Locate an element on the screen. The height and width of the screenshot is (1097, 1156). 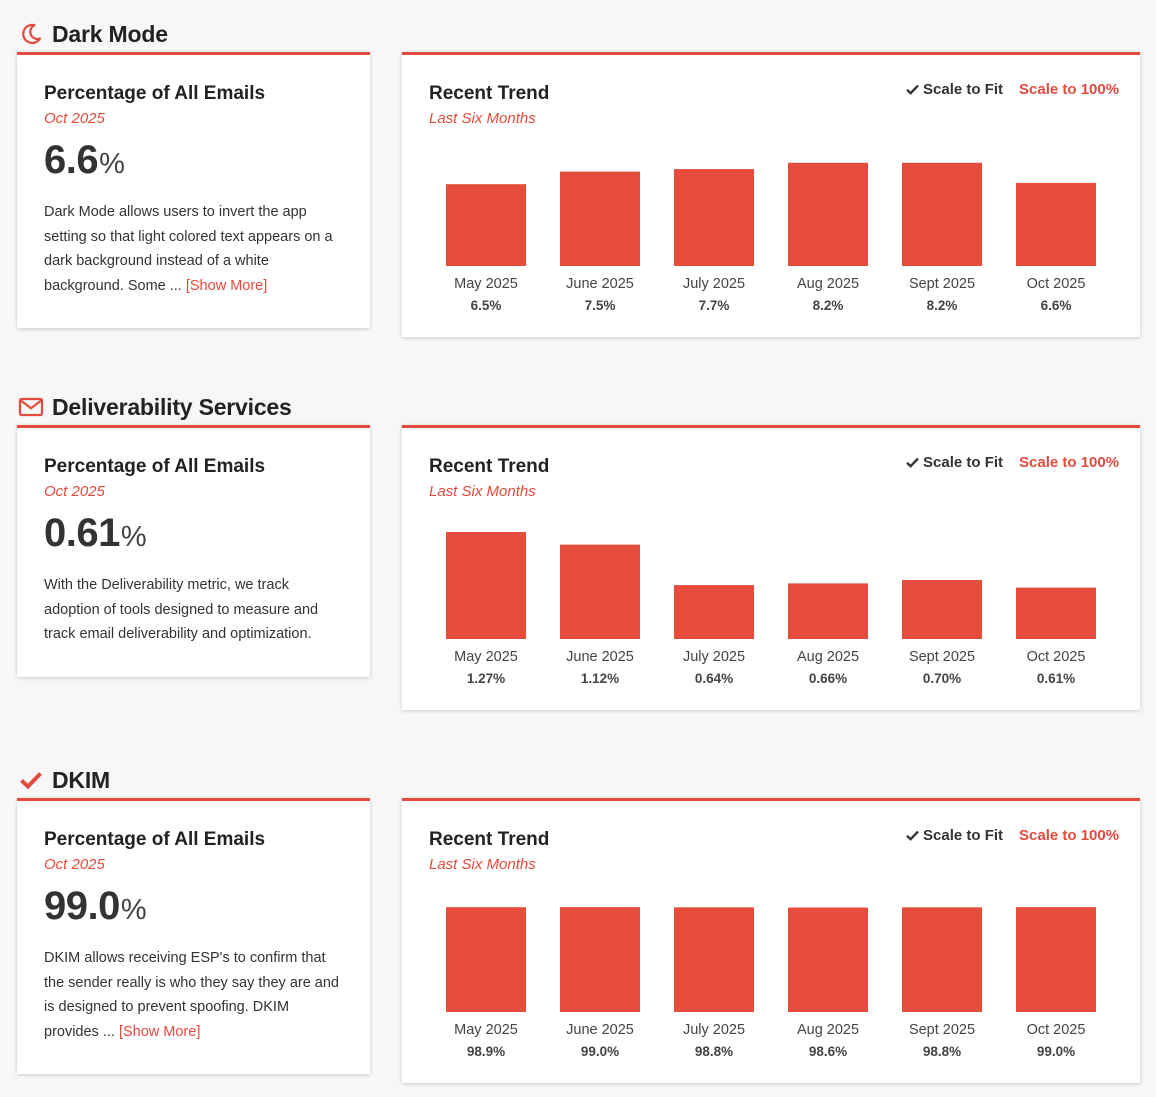
value-label-4: 8.2% is located at coordinates (942, 305).